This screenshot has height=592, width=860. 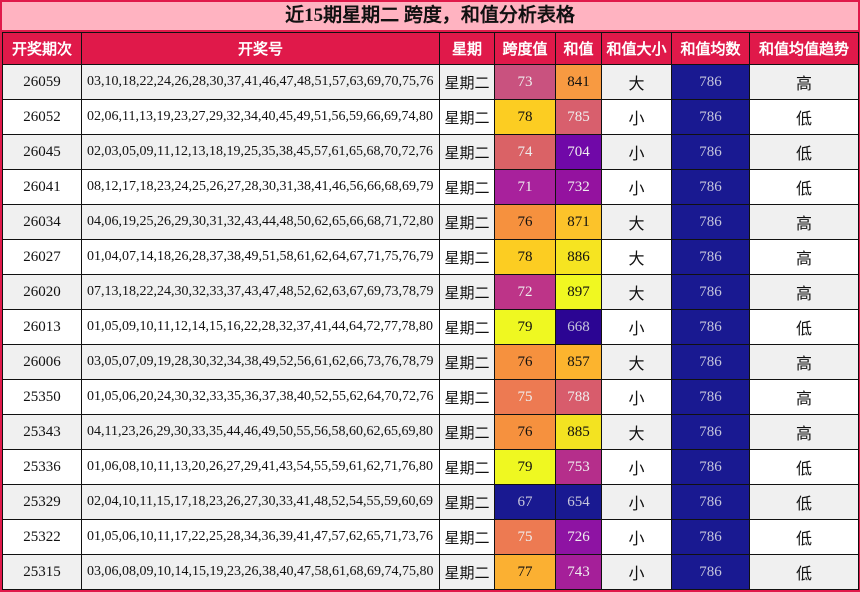 What do you see at coordinates (525, 572) in the screenshot?
I see `cell-span: 77` at bounding box center [525, 572].